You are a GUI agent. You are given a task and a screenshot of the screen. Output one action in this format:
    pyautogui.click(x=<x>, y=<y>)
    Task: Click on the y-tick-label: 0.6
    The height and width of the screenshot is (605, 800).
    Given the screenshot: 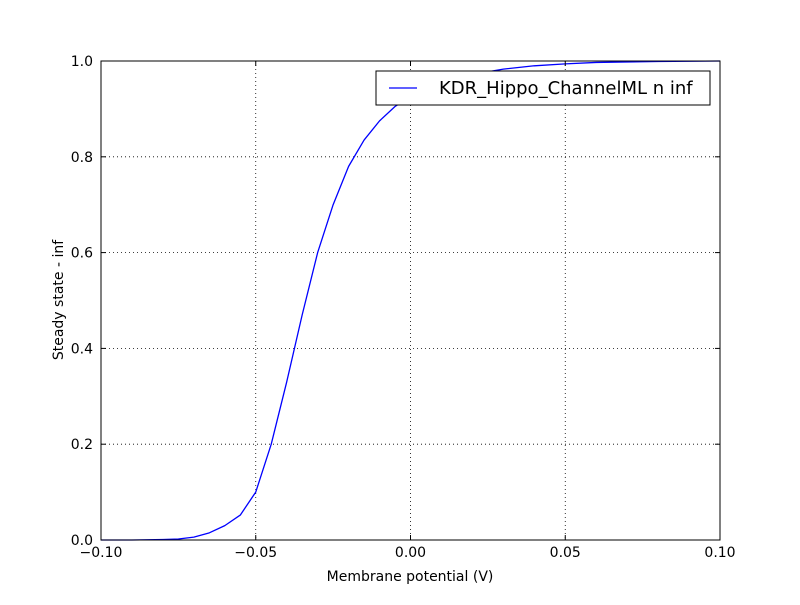 What is the action you would take?
    pyautogui.click(x=82, y=254)
    